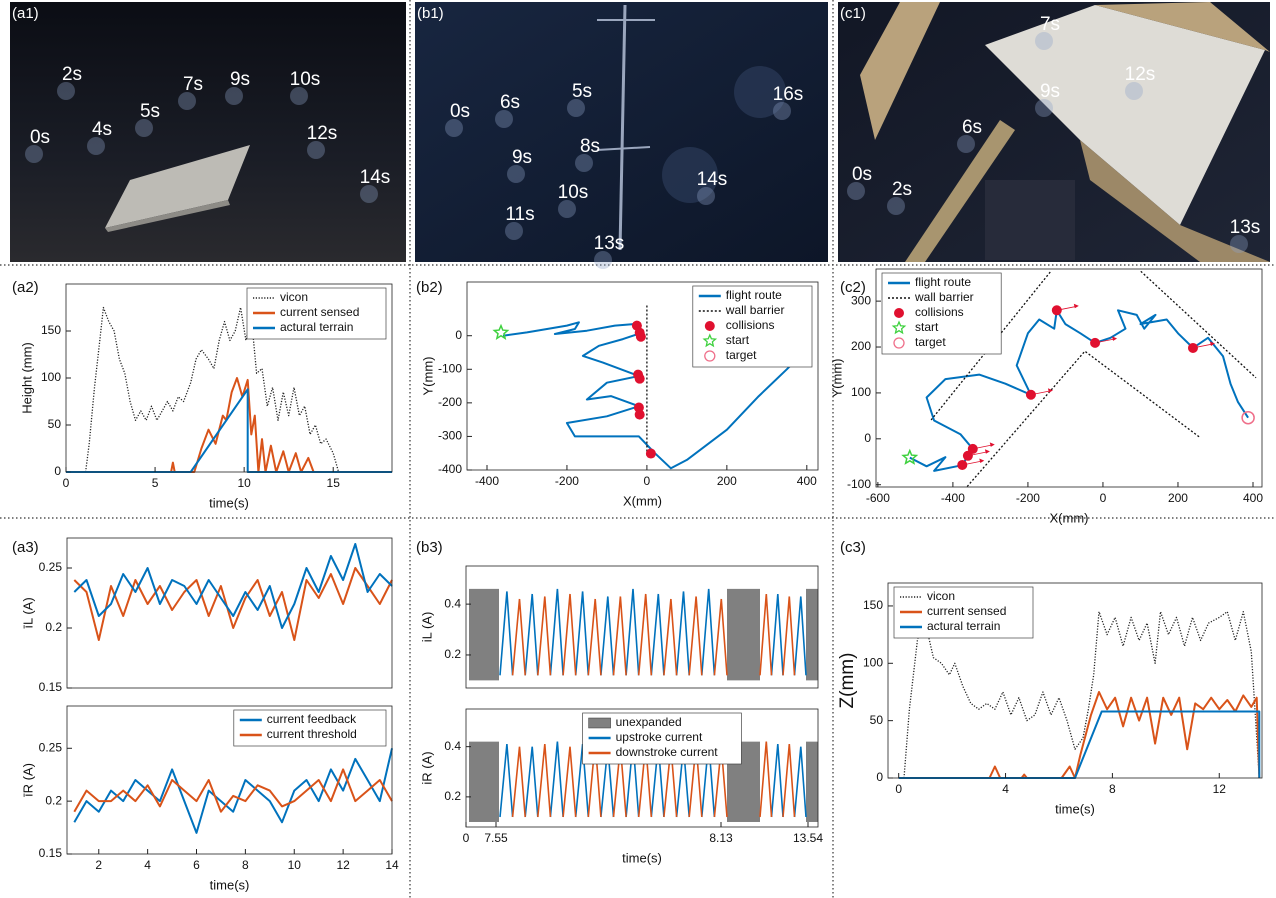  What do you see at coordinates (1054, 132) in the screenshot?
I see `photo-c1` at bounding box center [1054, 132].